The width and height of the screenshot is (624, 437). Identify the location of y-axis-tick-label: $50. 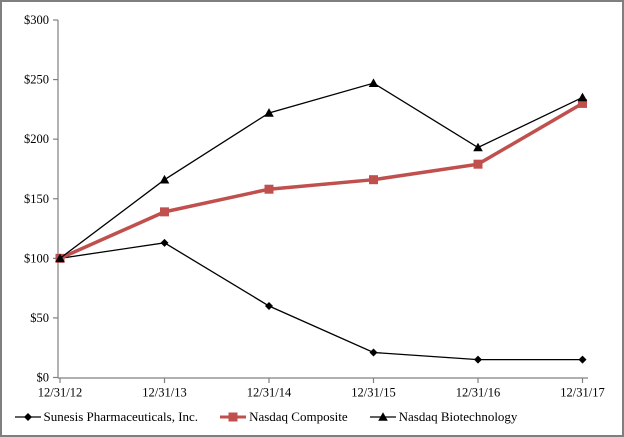
(39, 318).